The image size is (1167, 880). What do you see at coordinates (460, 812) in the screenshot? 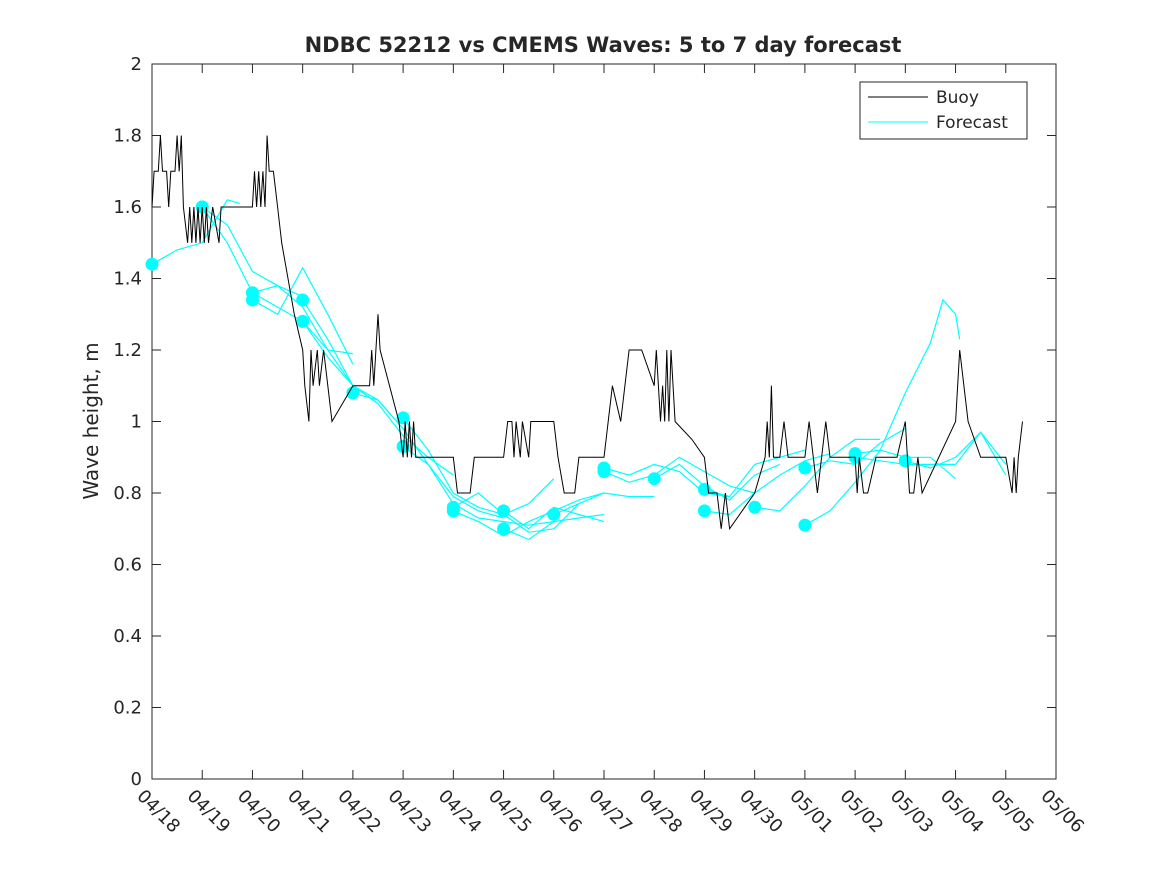
I see `x-tick-label: 04/24` at bounding box center [460, 812].